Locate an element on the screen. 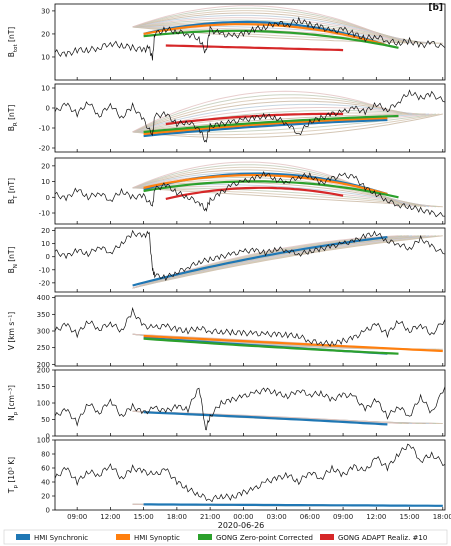  y-axis-title: BR [nT] is located at coordinates (13, 118).